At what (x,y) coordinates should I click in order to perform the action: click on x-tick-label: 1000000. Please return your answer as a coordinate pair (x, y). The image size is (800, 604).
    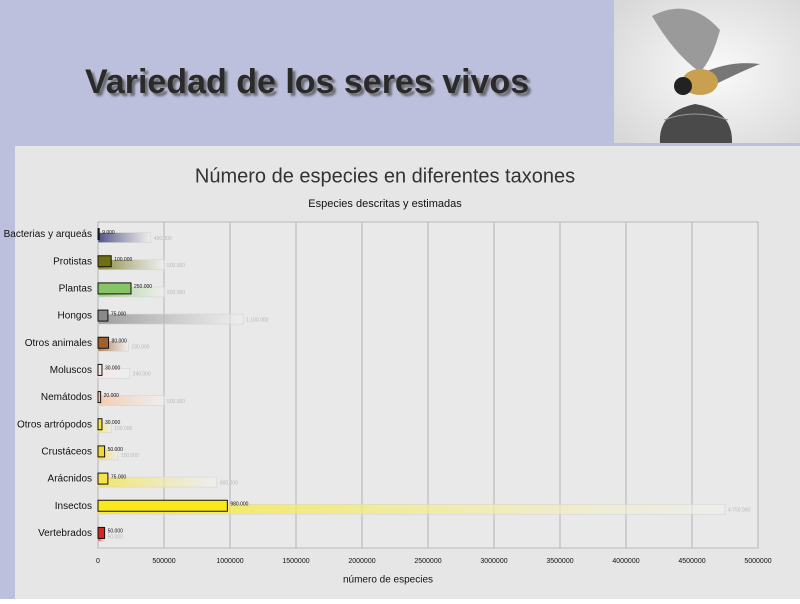
    Looking at the image, I should click on (229, 561).